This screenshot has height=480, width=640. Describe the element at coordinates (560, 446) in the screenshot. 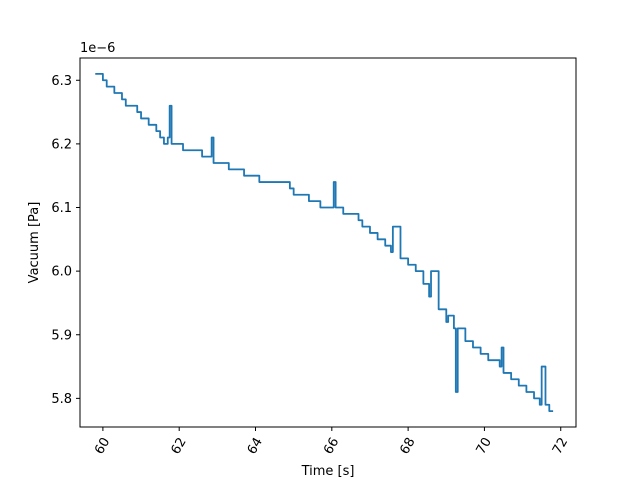

I see `x-tick-label: 72` at that location.